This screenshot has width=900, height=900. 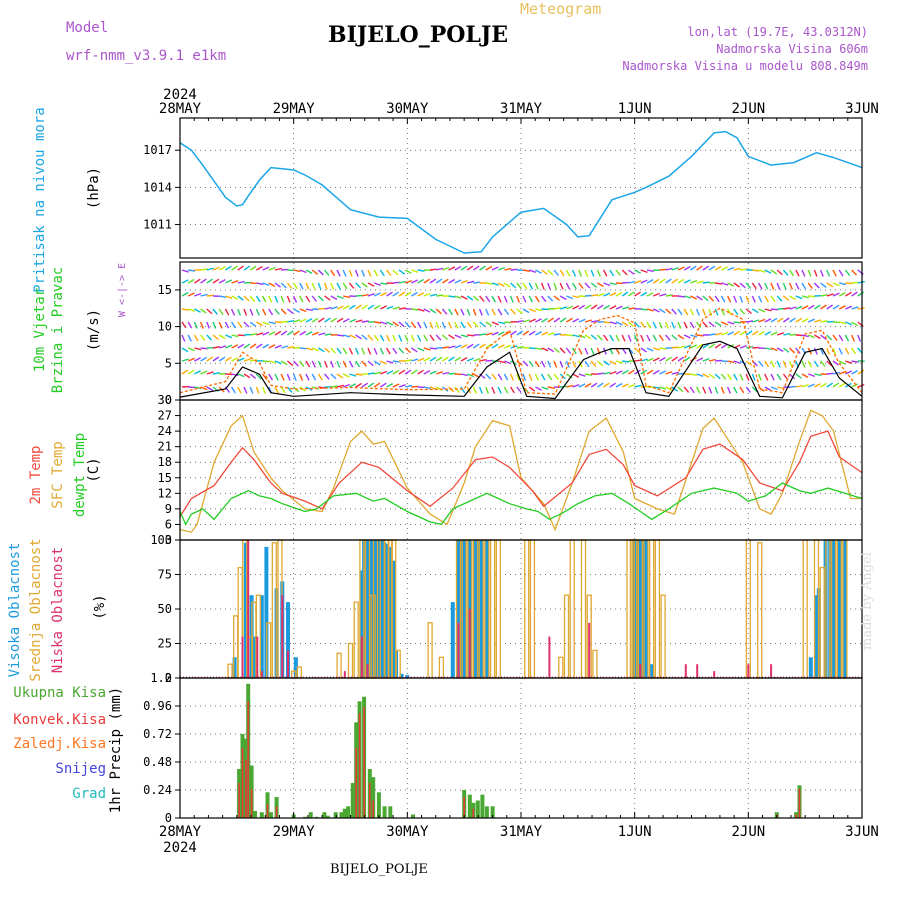 I want to click on high-cloud-bar, so click(x=393, y=619).